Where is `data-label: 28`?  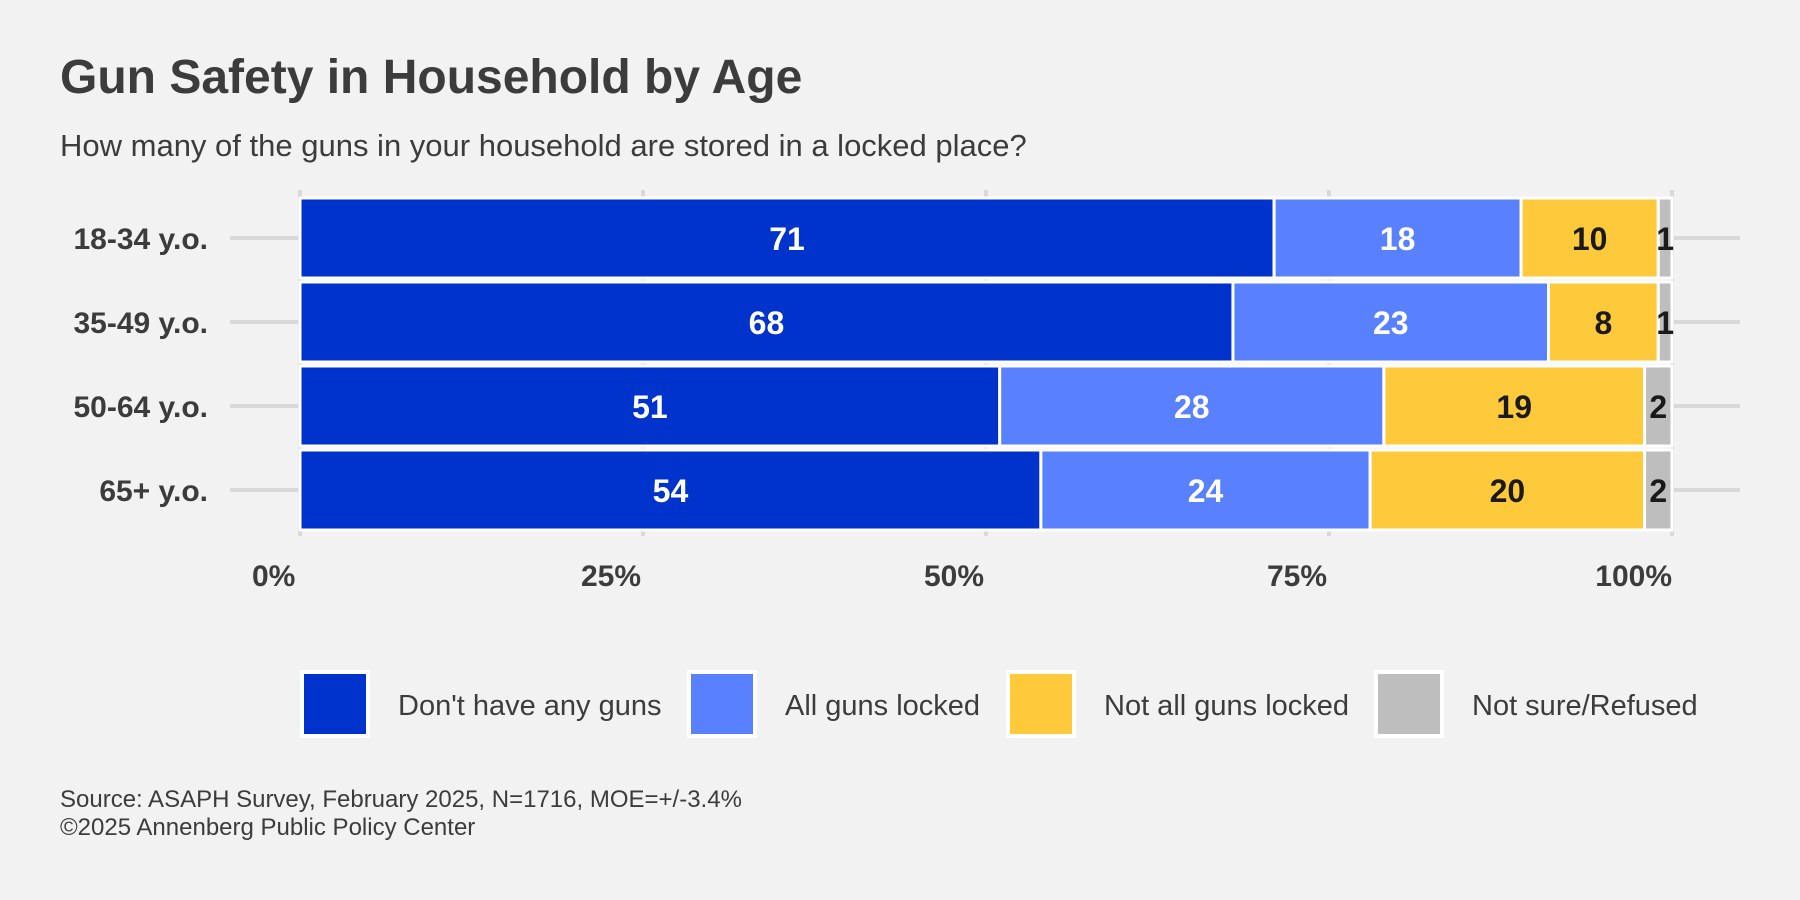 data-label: 28 is located at coordinates (1192, 407).